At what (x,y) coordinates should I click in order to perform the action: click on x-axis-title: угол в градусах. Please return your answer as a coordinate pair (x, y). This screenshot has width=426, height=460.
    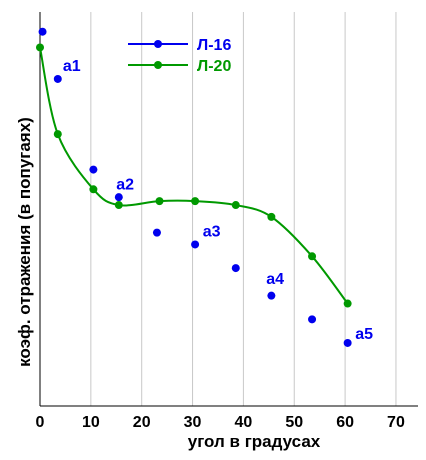
    Looking at the image, I should click on (254, 441).